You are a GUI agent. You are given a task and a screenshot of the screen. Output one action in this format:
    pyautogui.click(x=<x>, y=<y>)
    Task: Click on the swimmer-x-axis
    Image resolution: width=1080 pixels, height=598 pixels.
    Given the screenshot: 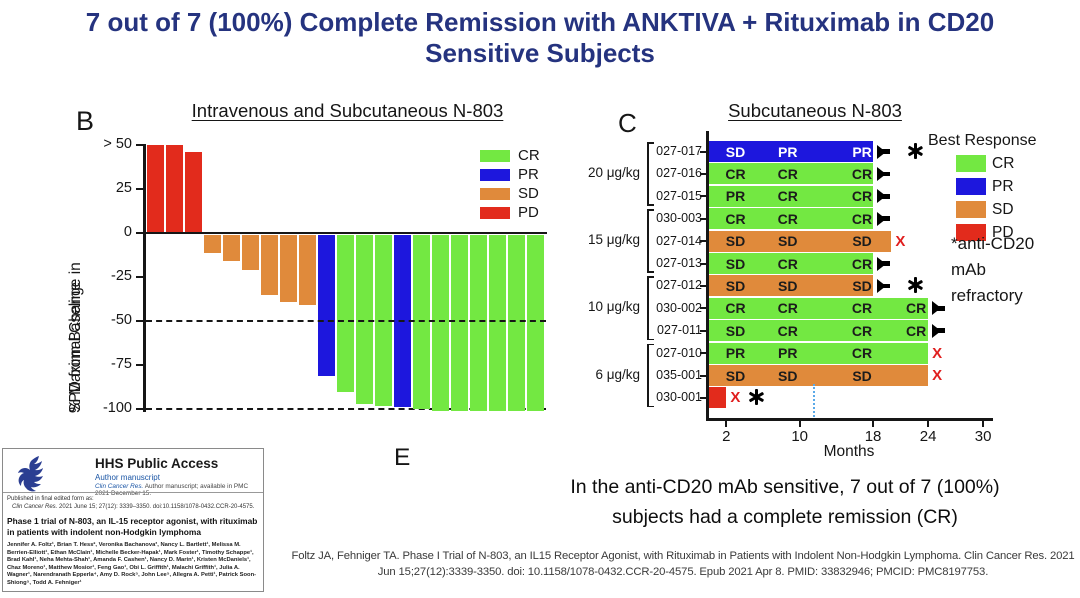 What is the action you would take?
    pyautogui.click(x=849, y=419)
    